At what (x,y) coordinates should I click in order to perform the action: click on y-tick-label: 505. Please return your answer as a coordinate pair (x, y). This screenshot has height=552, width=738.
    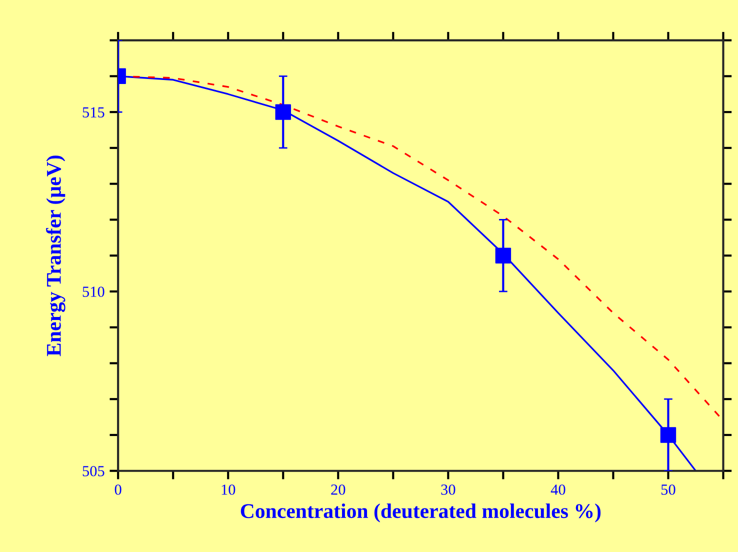
    Looking at the image, I should click on (93, 471).